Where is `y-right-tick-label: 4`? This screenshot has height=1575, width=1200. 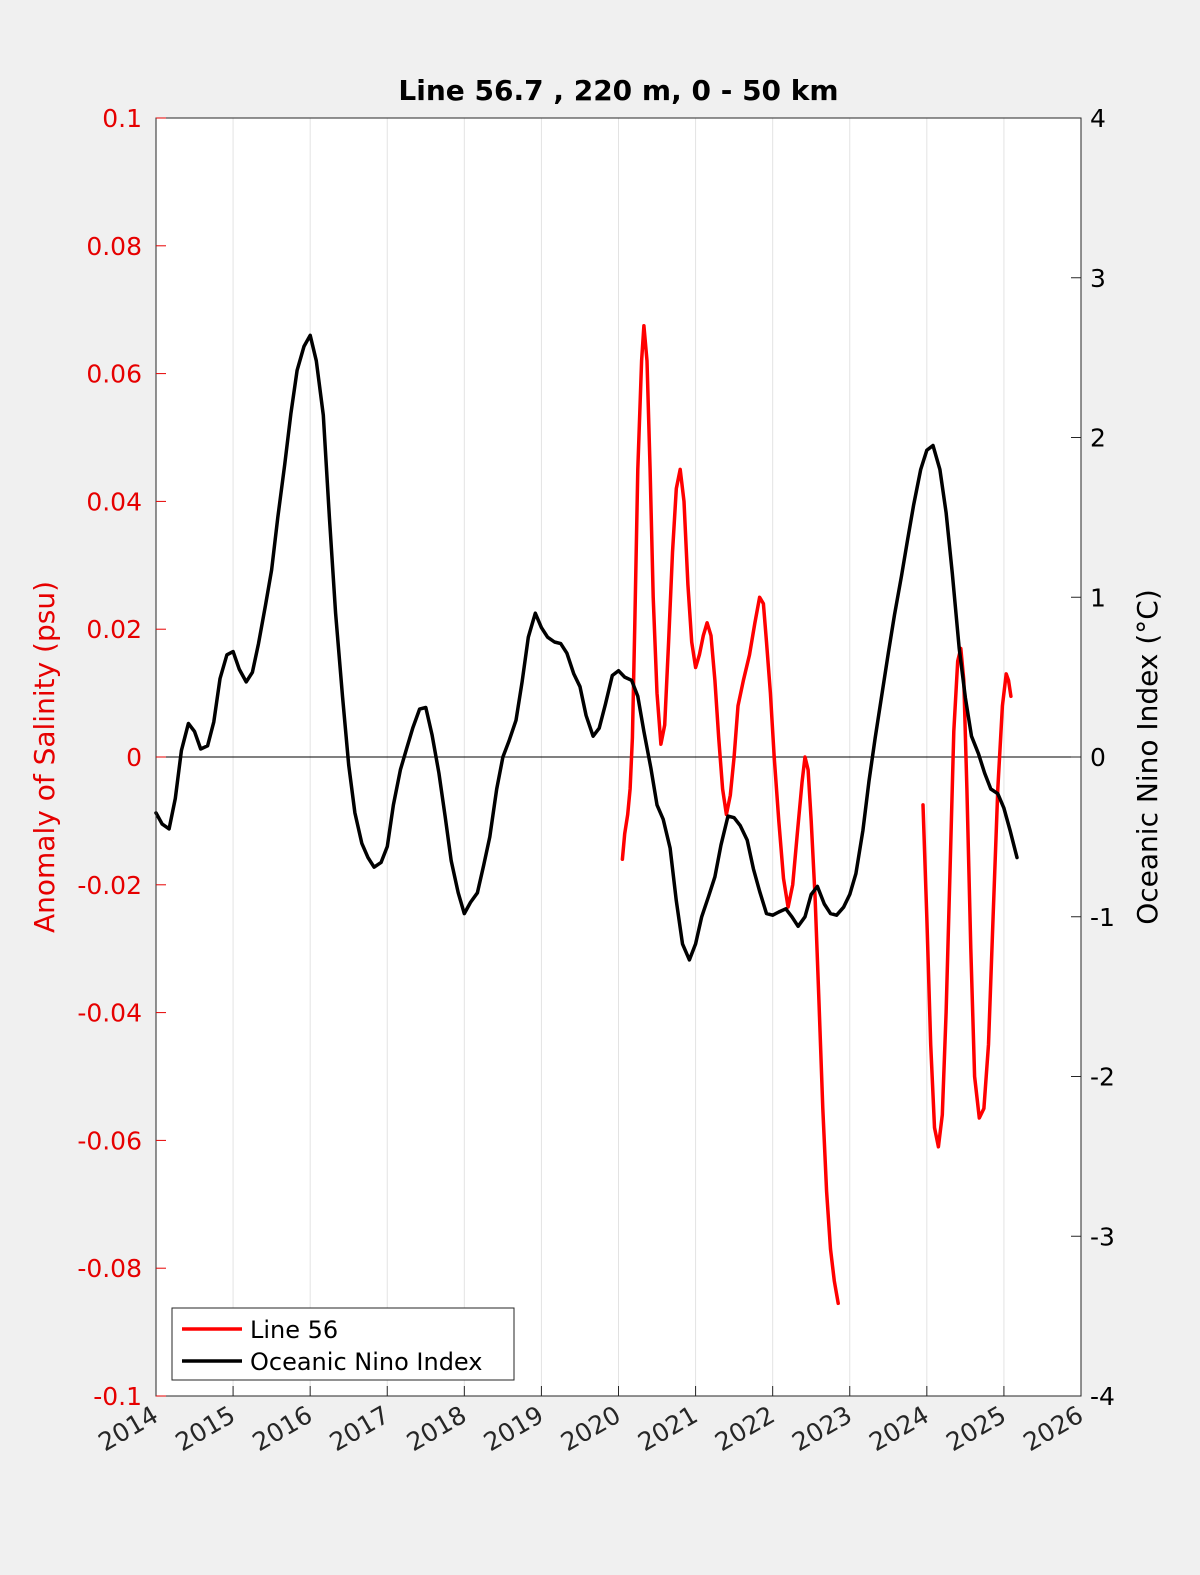
y-right-tick-label: 4 is located at coordinates (1098, 118).